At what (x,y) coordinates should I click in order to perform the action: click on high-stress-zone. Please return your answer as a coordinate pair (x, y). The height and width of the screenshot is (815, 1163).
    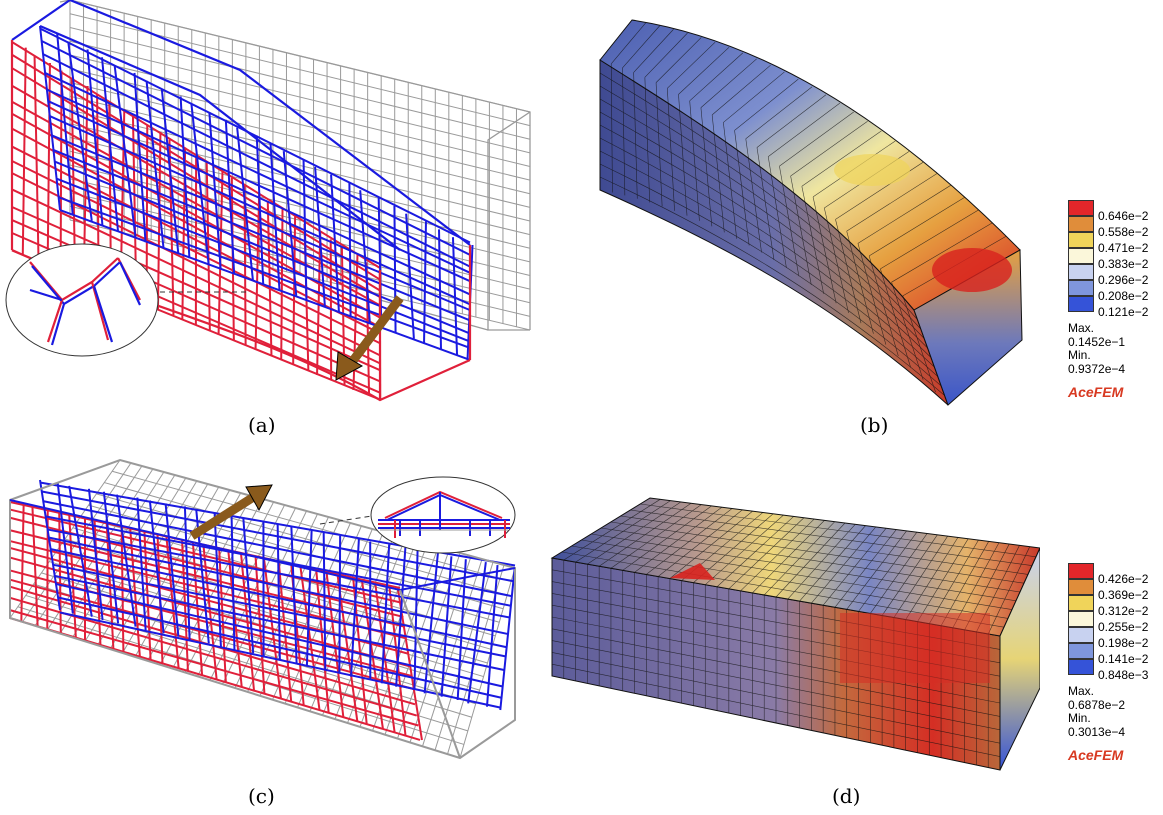
    Looking at the image, I should click on (872, 170).